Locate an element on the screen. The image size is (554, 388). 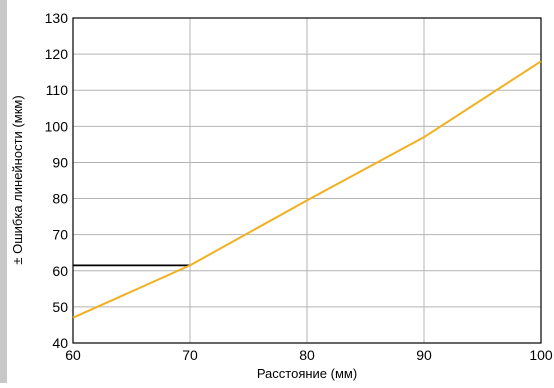
y-tick-label: 60 is located at coordinates (60, 271).